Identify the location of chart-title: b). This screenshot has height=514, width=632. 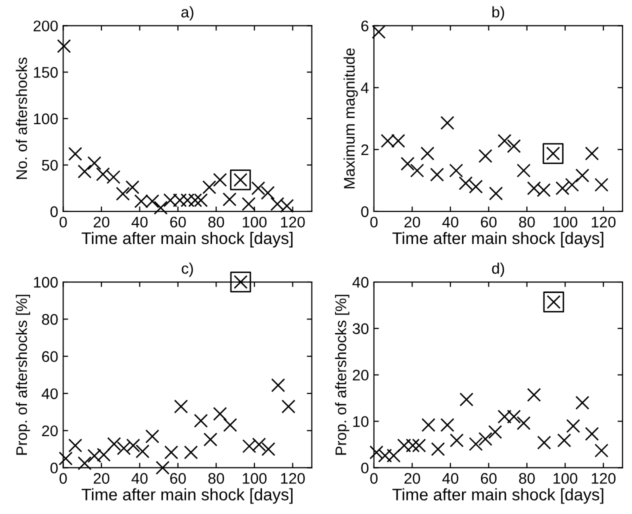
(498, 13).